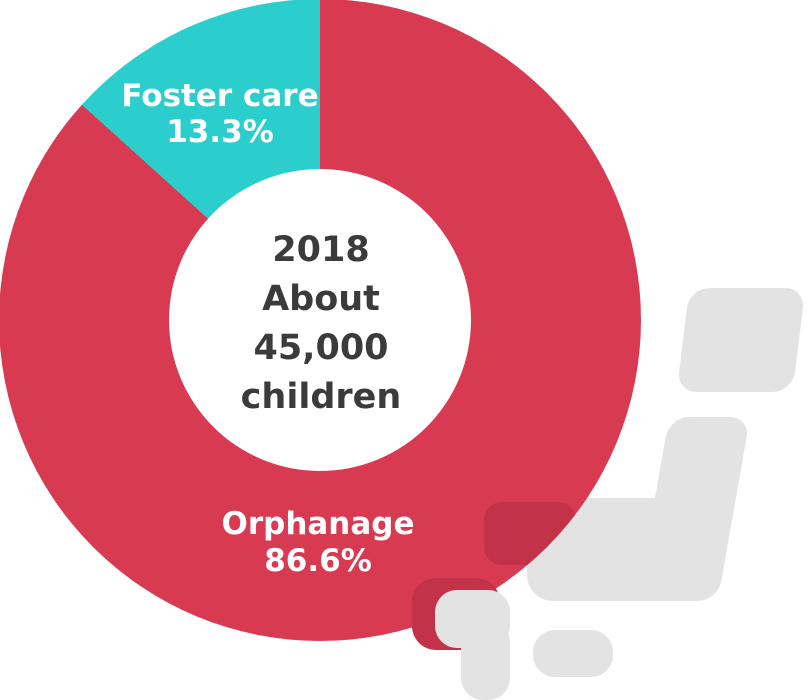  Describe the element at coordinates (321, 397) in the screenshot. I see `center-label-children: children` at that location.